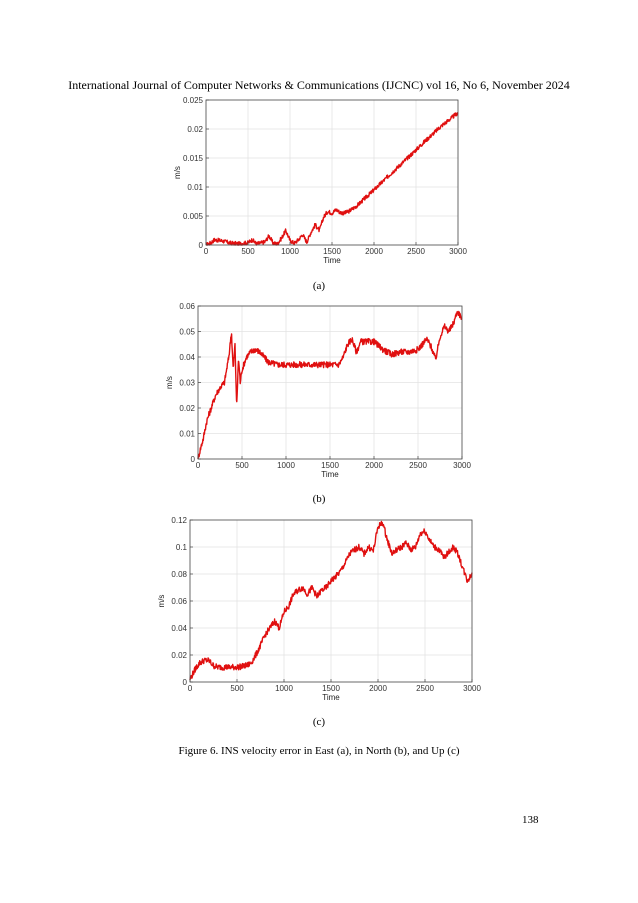 Image resolution: width=638 pixels, height=903 pixels. What do you see at coordinates (319, 499) in the screenshot?
I see `sublabel-b: (b)` at bounding box center [319, 499].